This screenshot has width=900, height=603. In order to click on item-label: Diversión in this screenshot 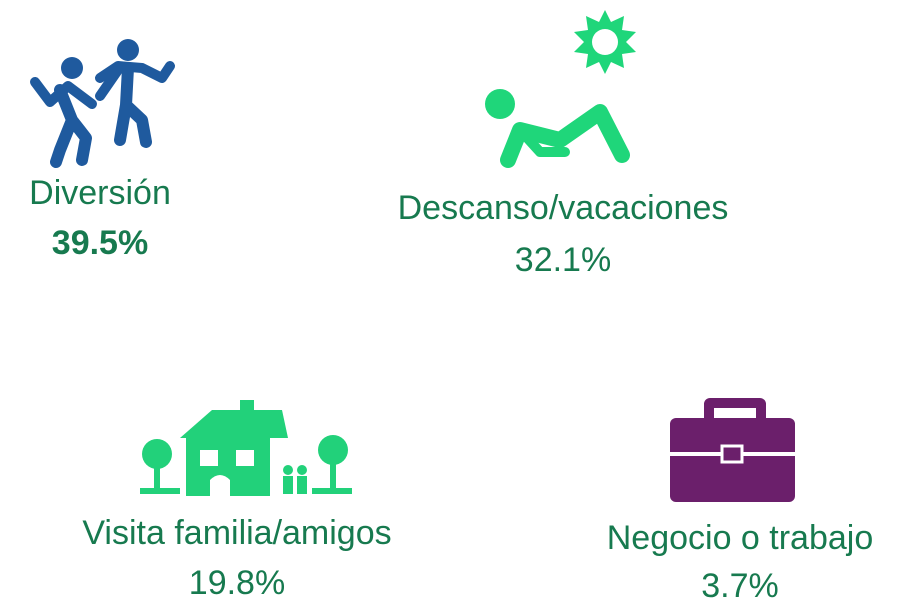, I will do `click(100, 193)`.